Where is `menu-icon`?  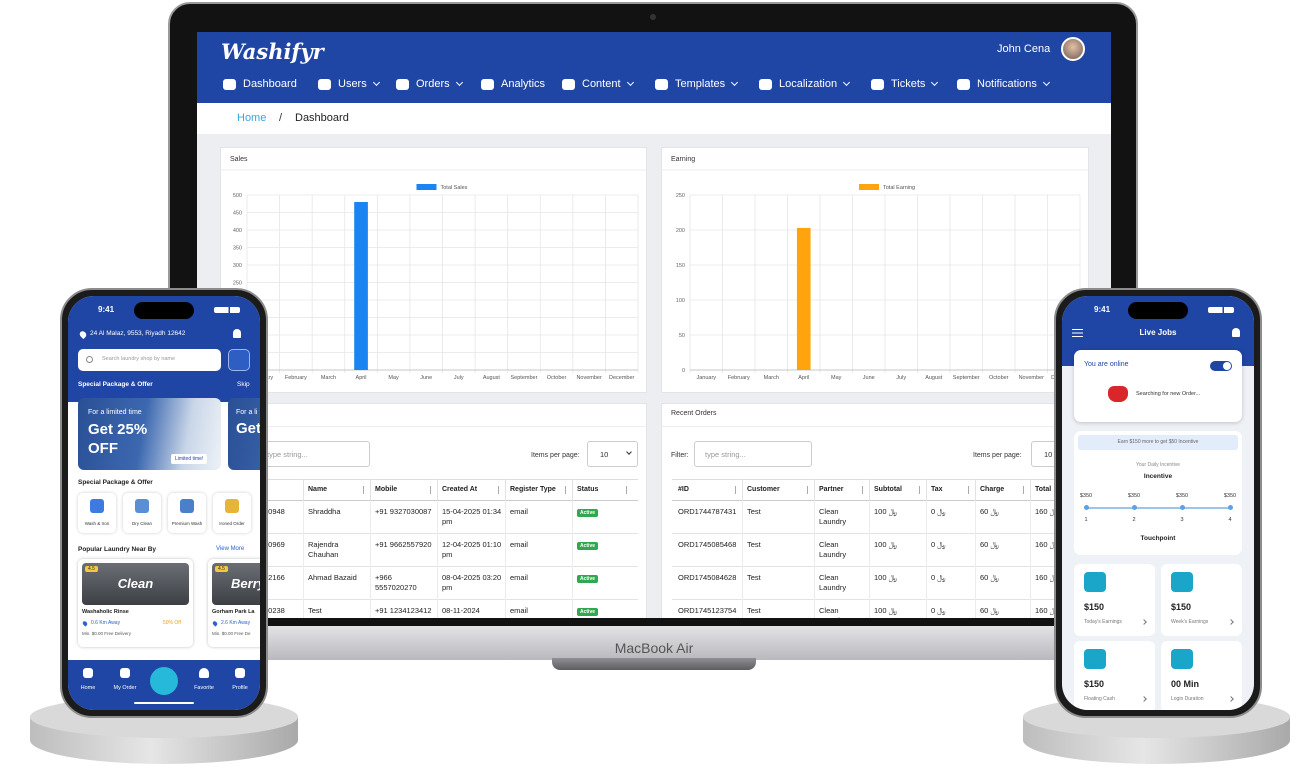 menu-icon is located at coordinates (1077, 333).